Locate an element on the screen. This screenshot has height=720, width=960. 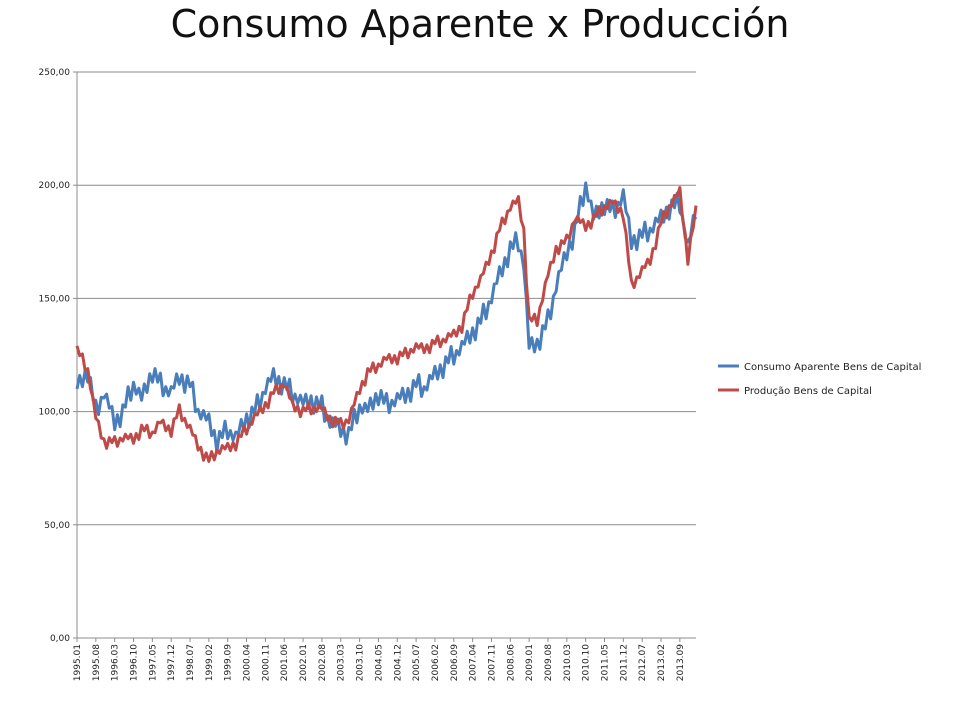
y-tick-label: 0,00 is located at coordinates (60, 639).